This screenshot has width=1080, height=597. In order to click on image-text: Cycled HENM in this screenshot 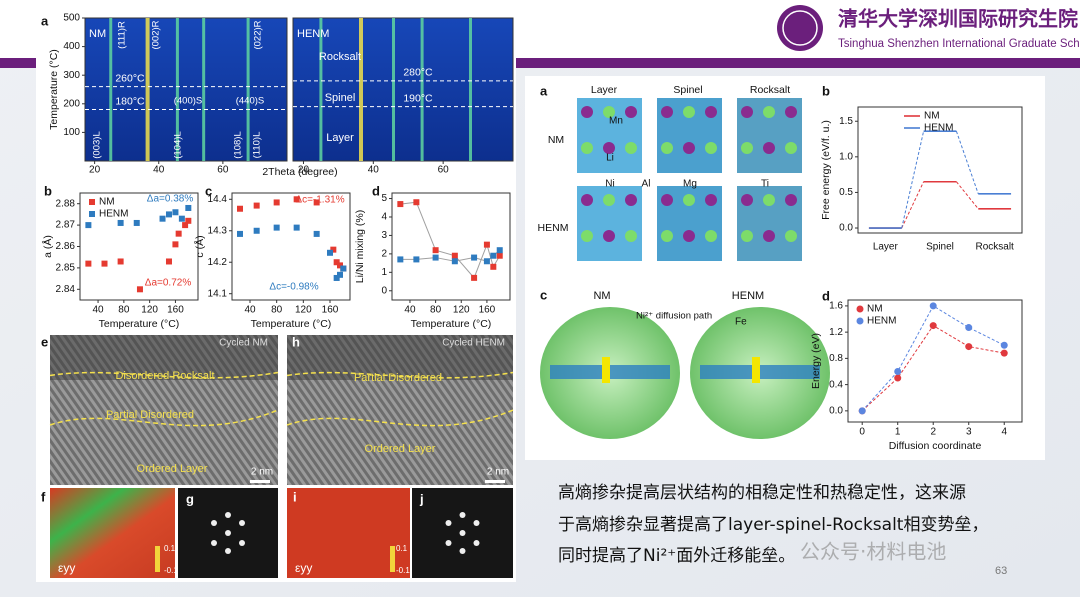, I will do `click(473, 343)`.